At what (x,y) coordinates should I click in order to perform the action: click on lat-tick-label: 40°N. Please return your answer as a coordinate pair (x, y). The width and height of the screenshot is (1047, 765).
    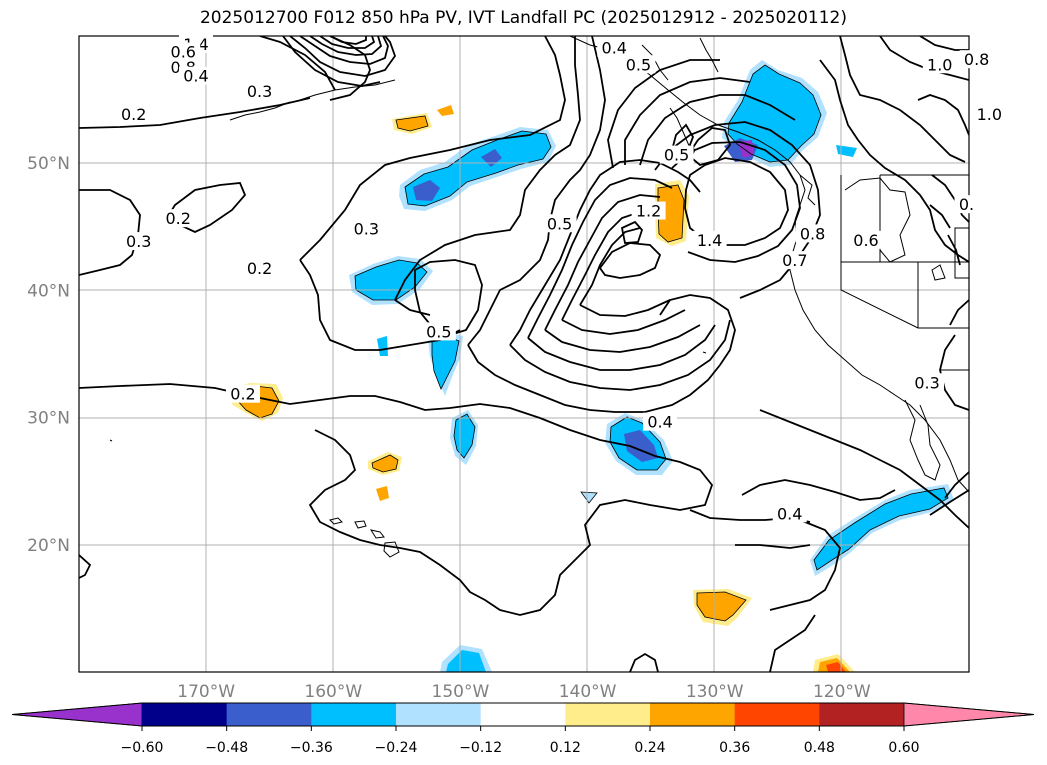
    Looking at the image, I should click on (48, 291).